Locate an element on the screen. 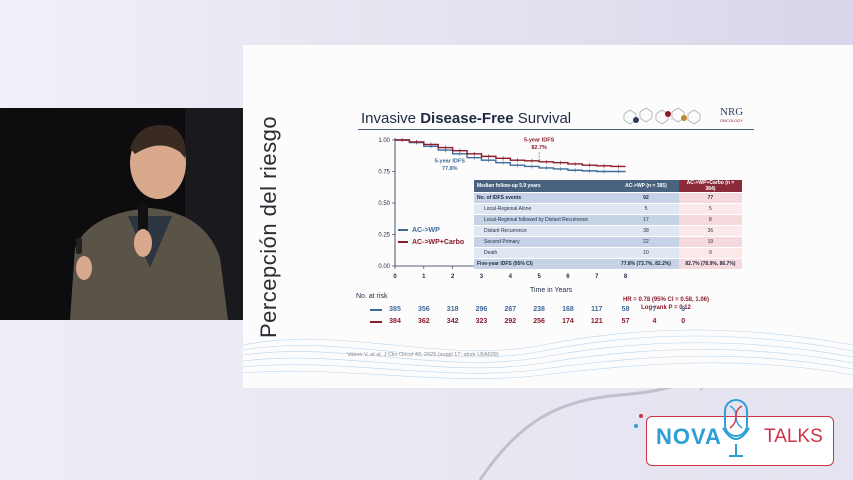 The width and height of the screenshot is (853, 480). x-axis-label: Time in Years is located at coordinates (551, 290).